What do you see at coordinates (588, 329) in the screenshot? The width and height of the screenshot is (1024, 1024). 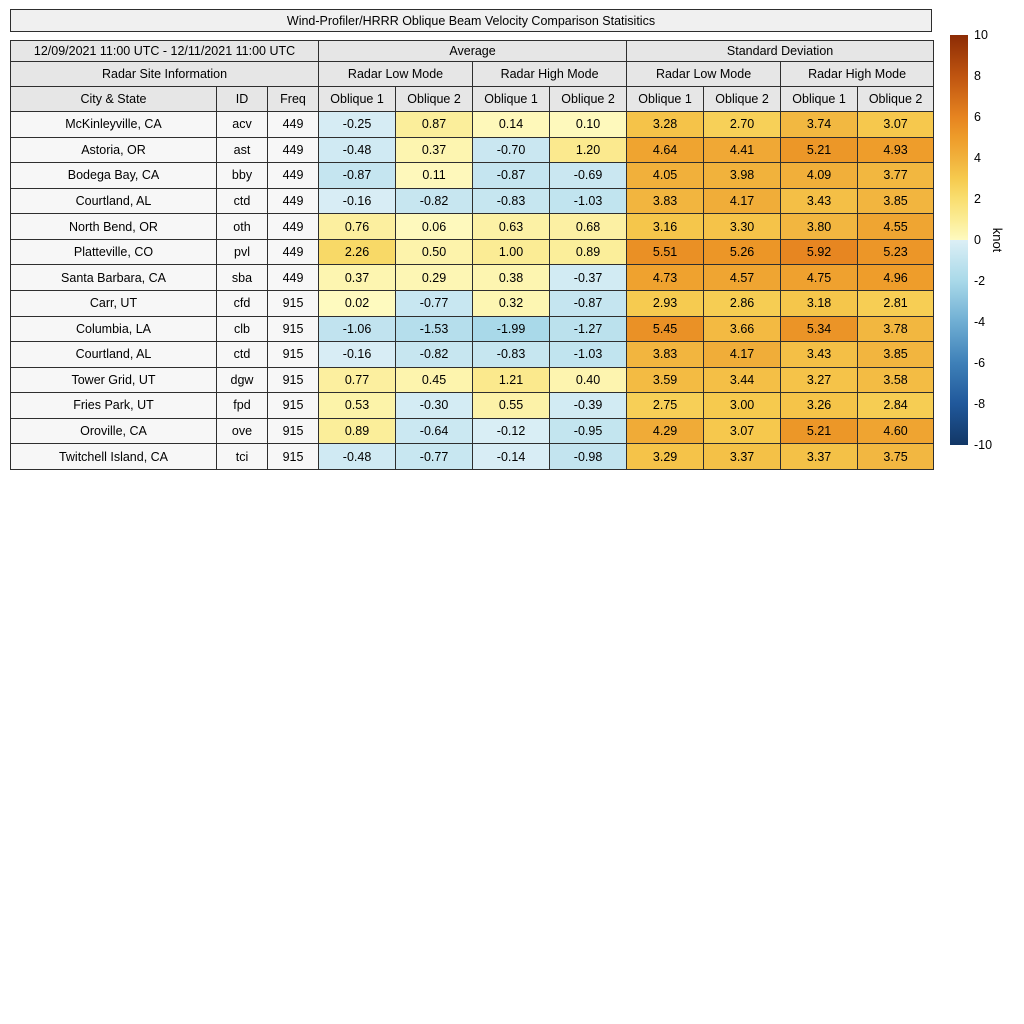 I see `value-cell: -1.27` at bounding box center [588, 329].